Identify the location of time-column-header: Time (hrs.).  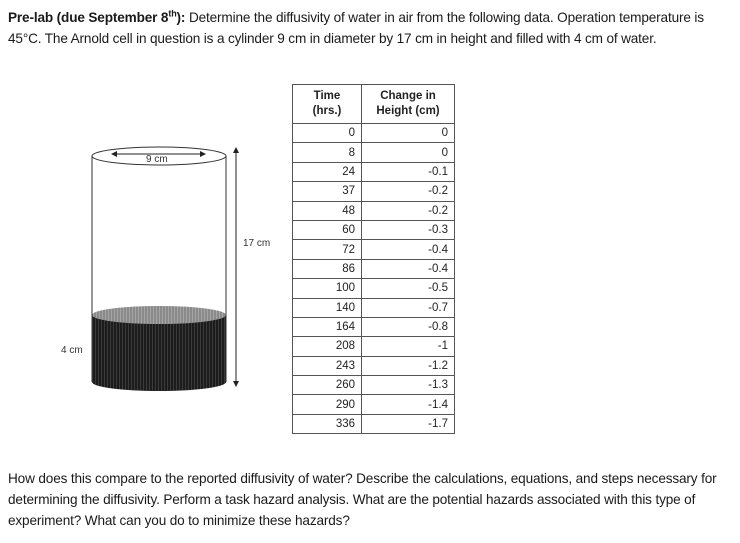
(327, 104).